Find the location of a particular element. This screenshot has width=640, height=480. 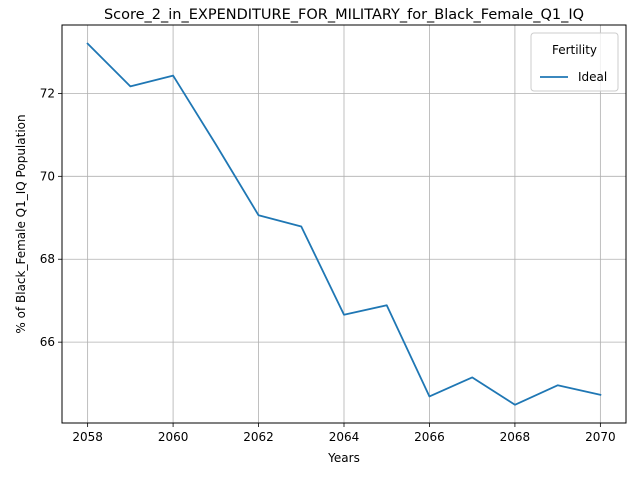

y-tick-label: 70 is located at coordinates (47, 176).